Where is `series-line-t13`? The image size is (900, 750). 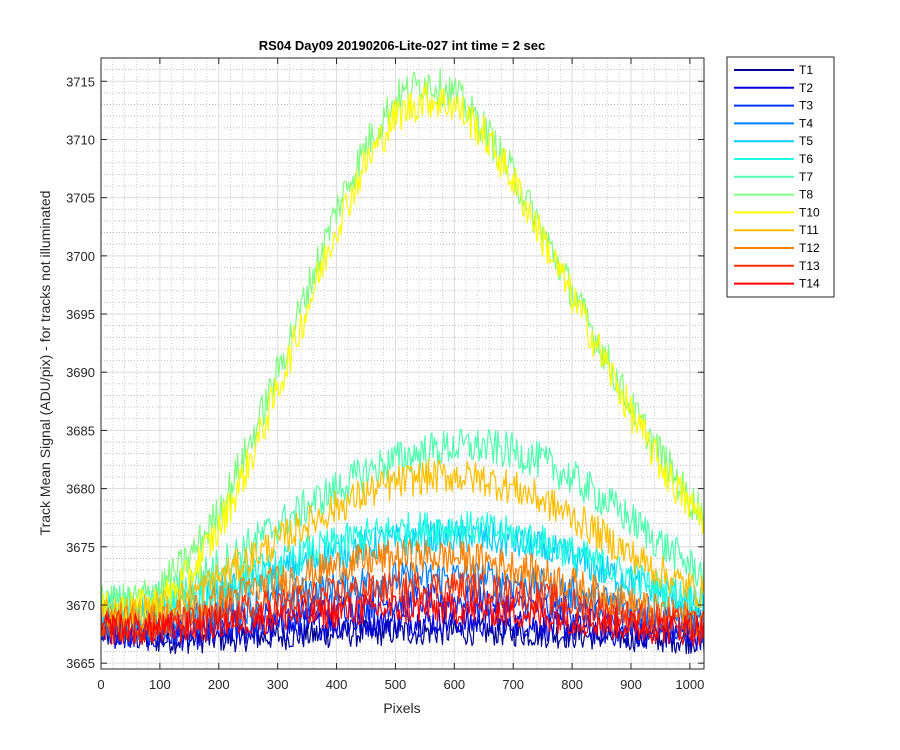 series-line-t13 is located at coordinates (402, 606).